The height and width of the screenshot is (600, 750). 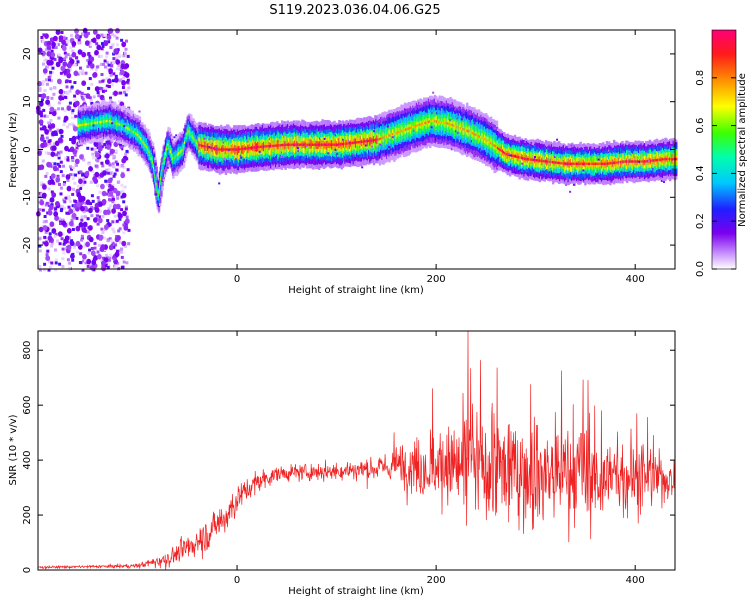 I want to click on snr-y-axis-label: SNR (10 * v/v), so click(x=13, y=449).